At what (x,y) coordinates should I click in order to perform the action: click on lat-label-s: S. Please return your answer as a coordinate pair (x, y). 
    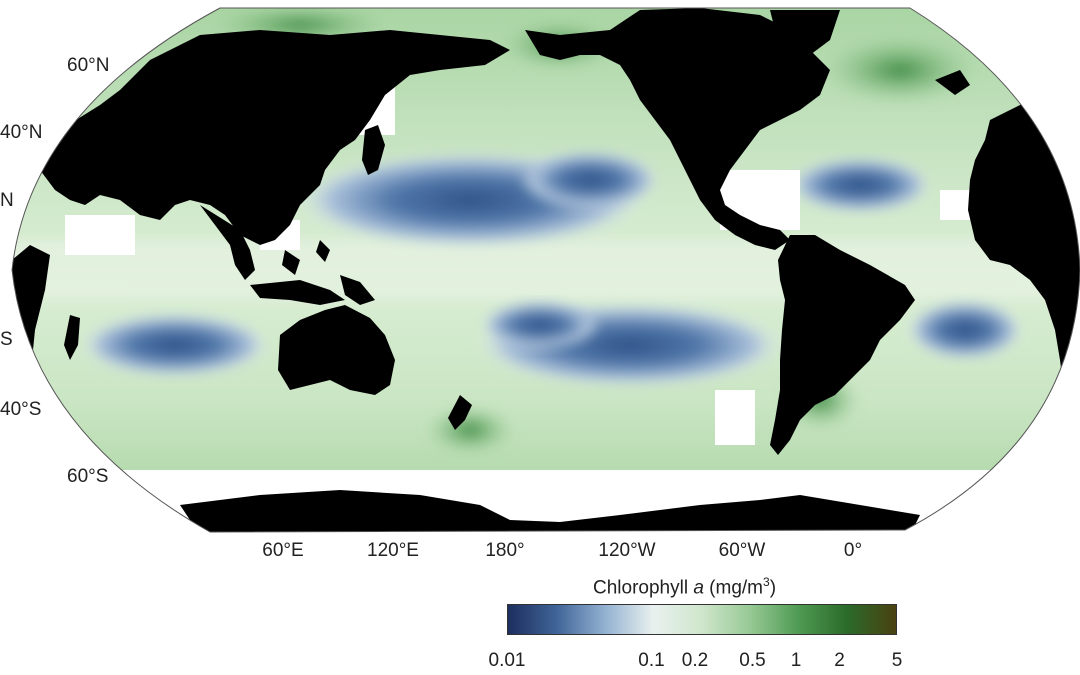
    Looking at the image, I should click on (6, 339).